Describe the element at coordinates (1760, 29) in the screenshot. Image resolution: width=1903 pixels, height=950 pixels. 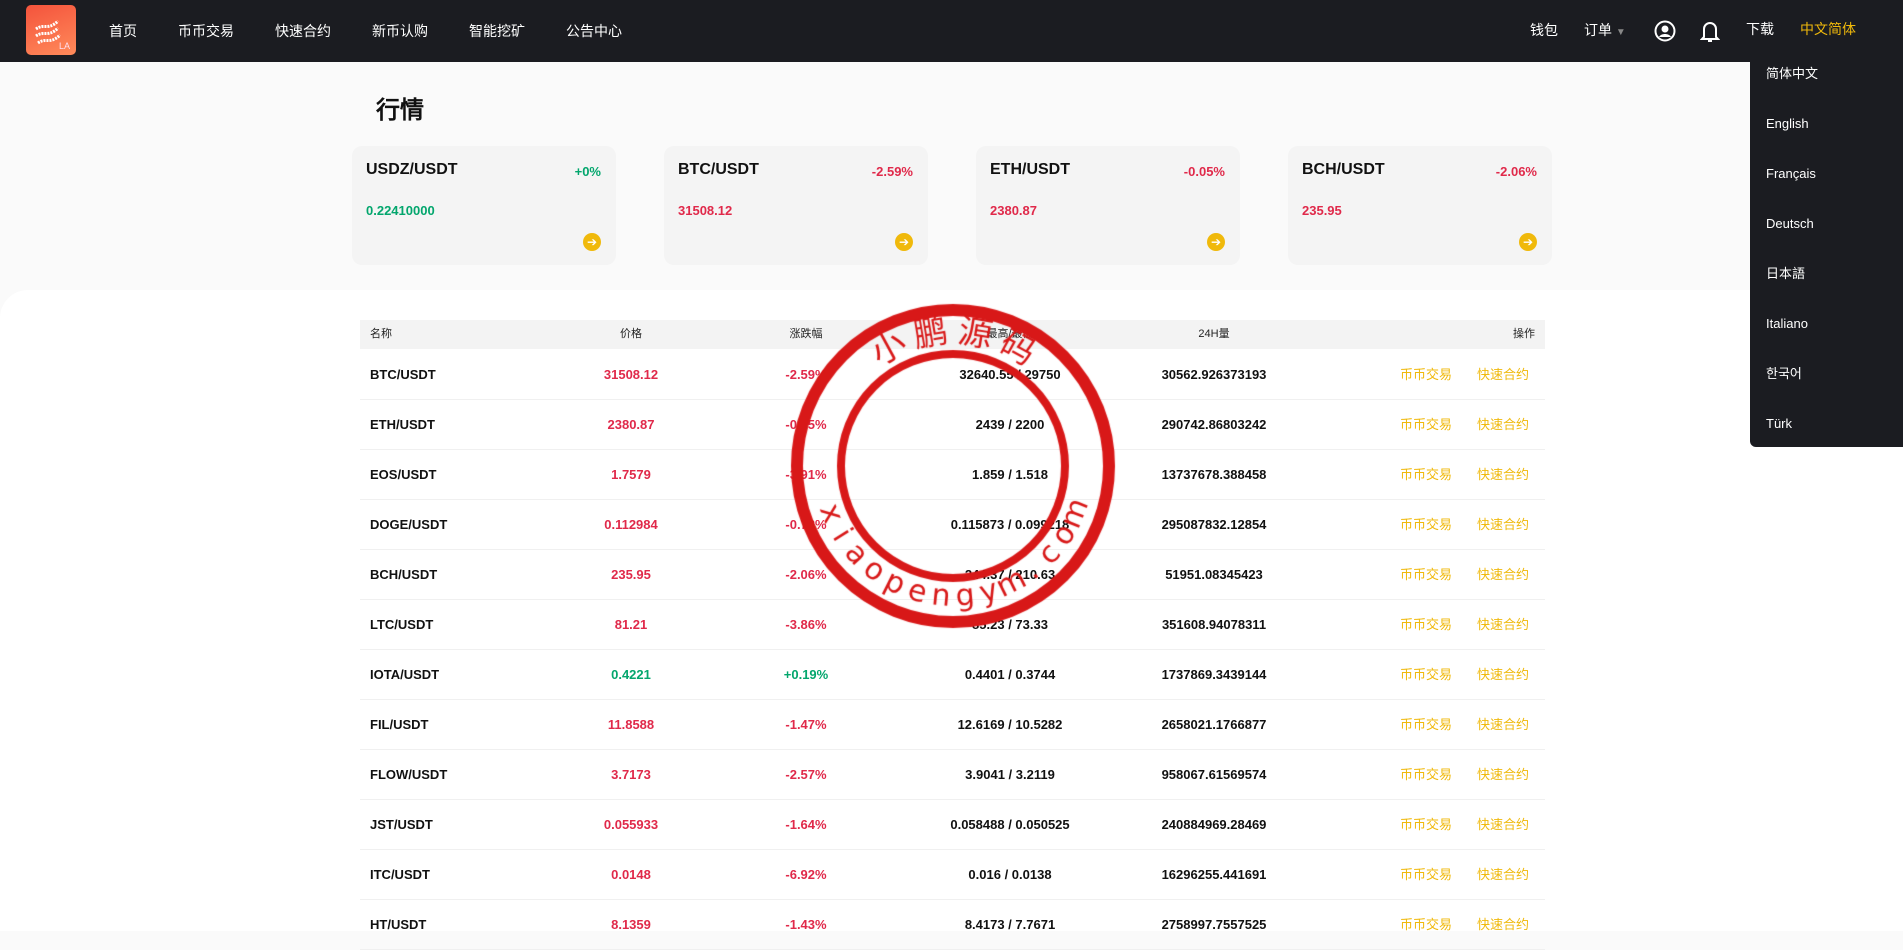
I see `download-link: 下载` at that location.